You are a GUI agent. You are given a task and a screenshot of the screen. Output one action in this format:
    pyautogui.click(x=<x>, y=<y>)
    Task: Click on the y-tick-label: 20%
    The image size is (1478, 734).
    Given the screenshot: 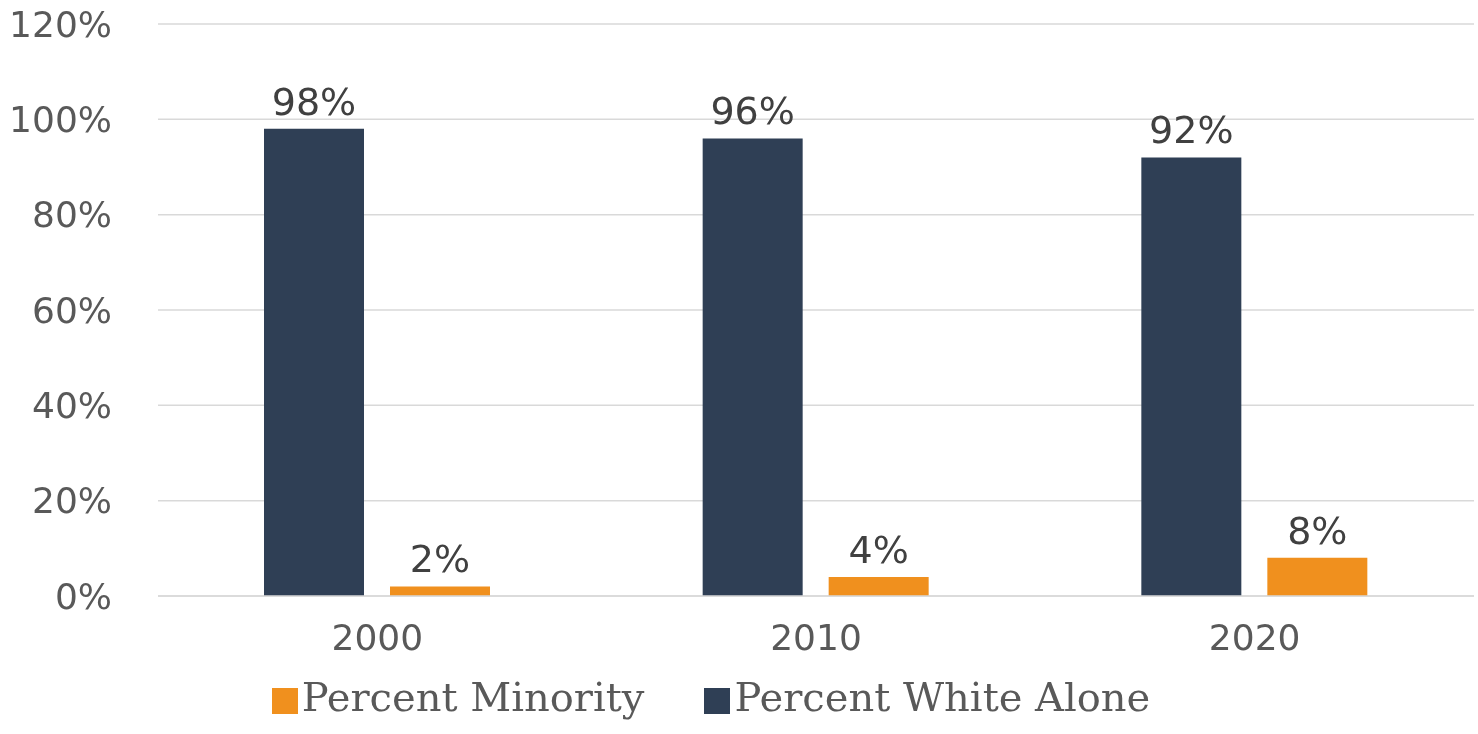 What is the action you would take?
    pyautogui.click(x=71, y=501)
    